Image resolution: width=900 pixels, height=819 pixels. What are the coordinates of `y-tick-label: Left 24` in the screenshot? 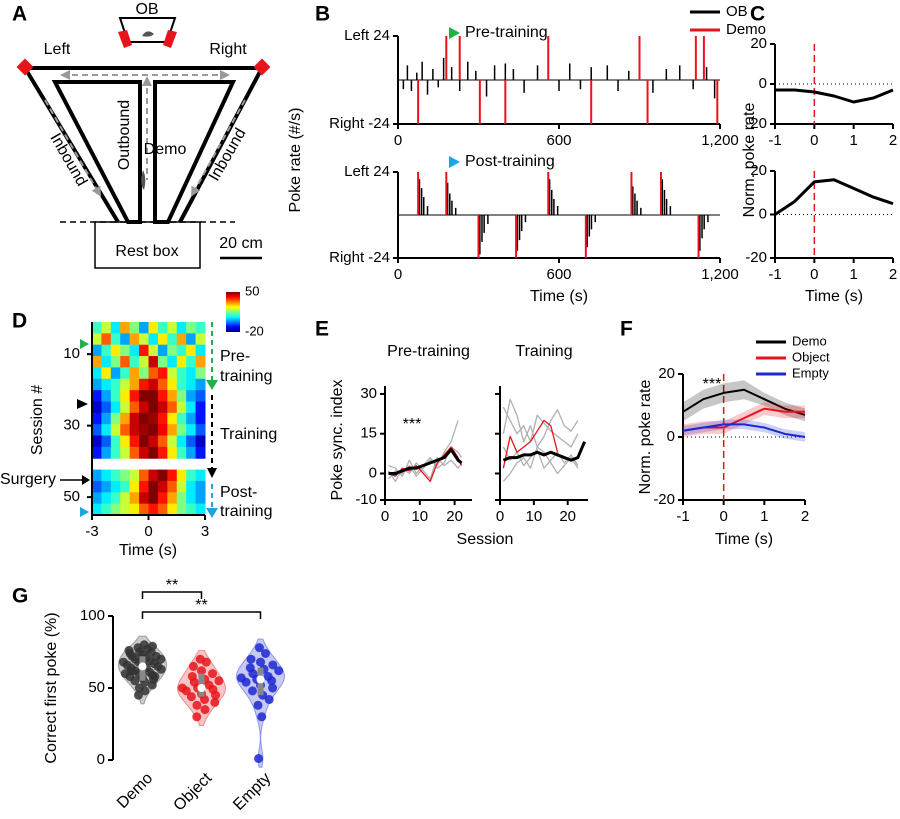 It's located at (367, 35).